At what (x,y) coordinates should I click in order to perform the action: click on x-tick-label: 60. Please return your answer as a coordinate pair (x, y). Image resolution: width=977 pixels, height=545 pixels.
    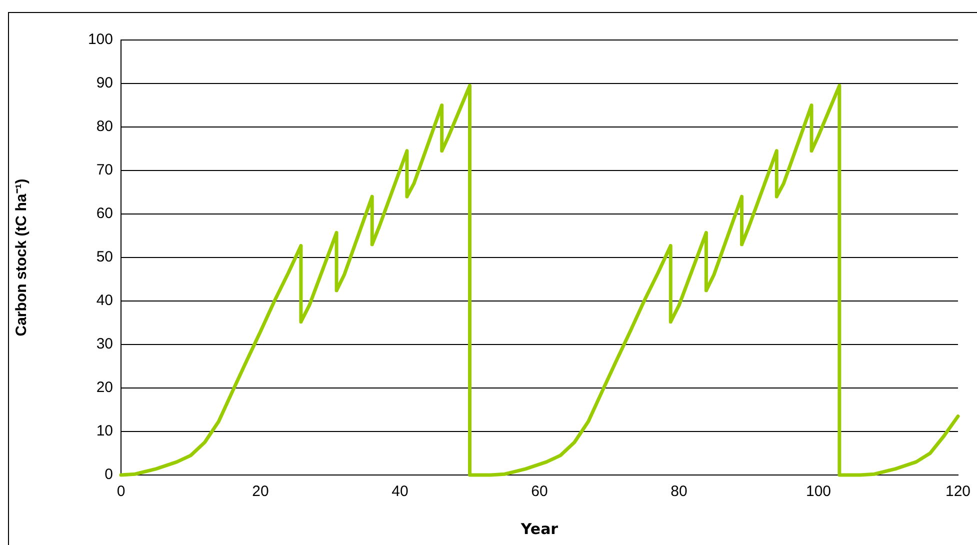
    Looking at the image, I should click on (539, 491).